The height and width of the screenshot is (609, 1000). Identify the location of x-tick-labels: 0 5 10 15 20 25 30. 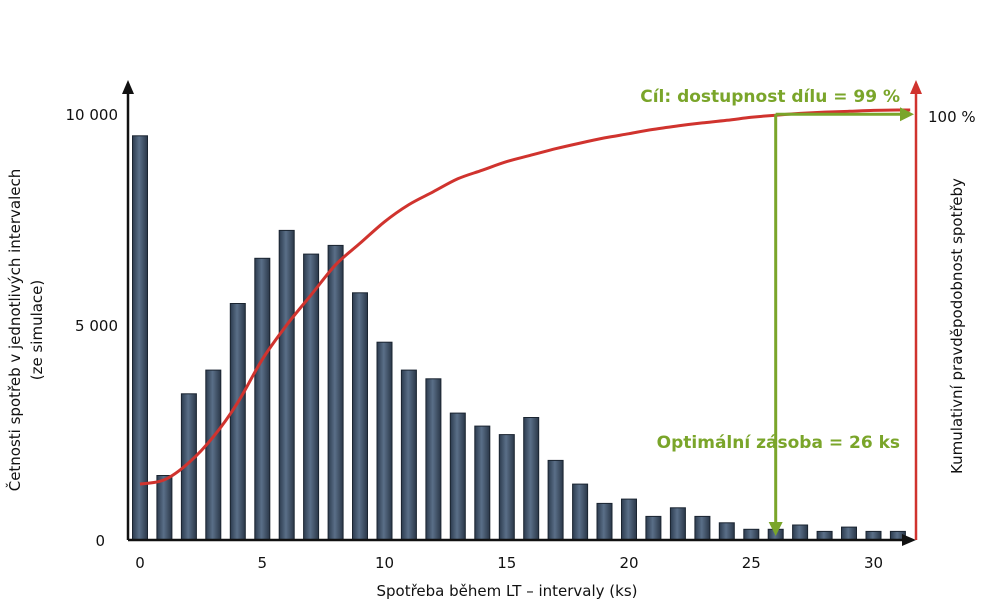
(509, 563).